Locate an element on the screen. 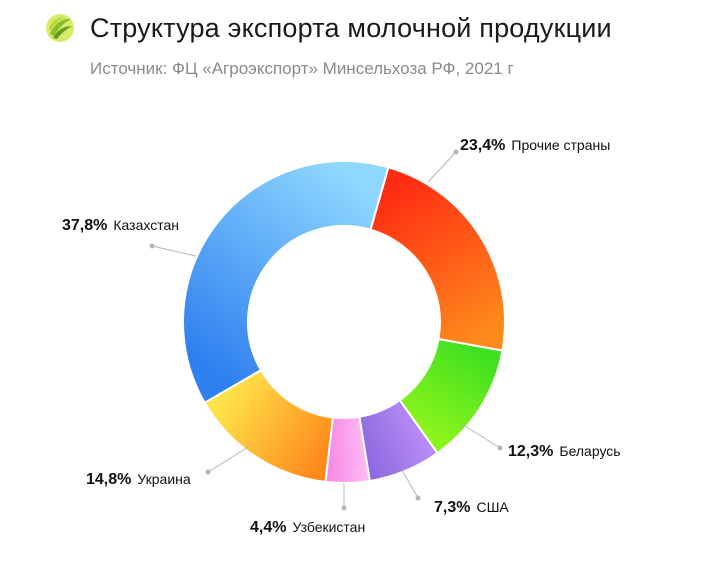  chart-header: Структура экспорта молочной продукции is located at coordinates (328, 28).